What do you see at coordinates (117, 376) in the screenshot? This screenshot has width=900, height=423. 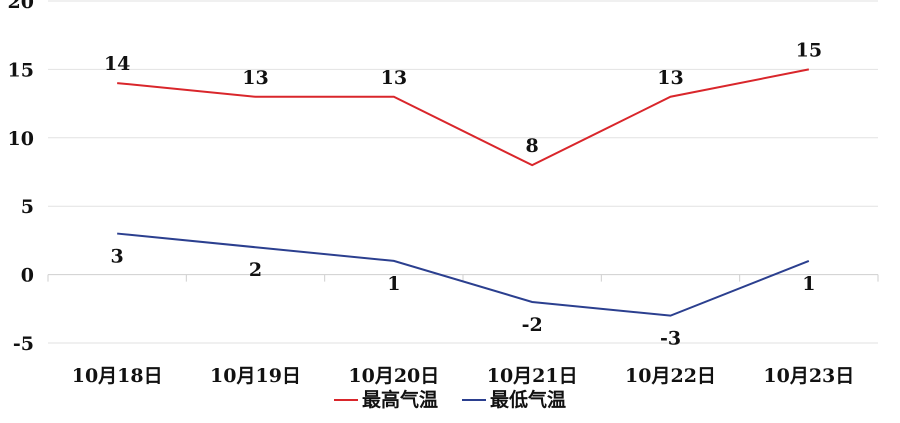 I see `x-tick-label: 10月18日` at bounding box center [117, 376].